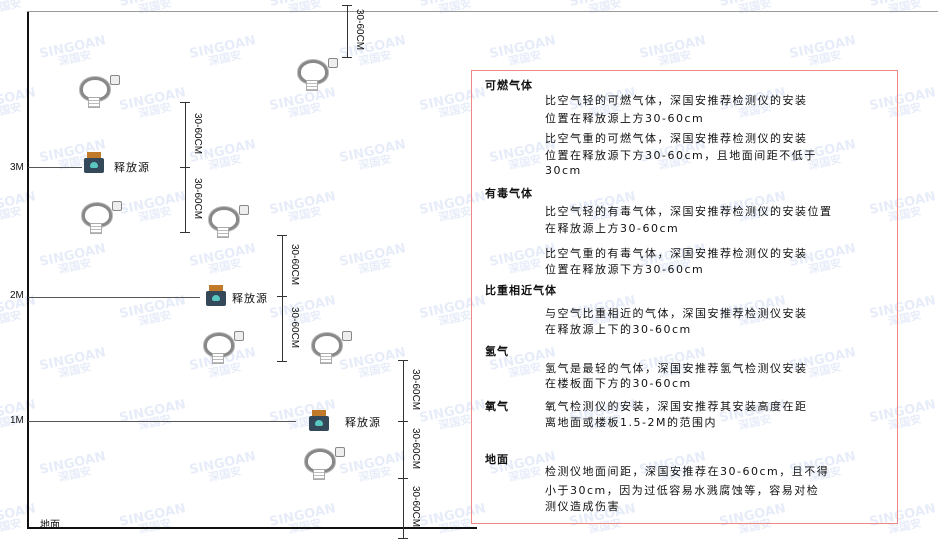 Image resolution: width=938 pixels, height=541 pixels. I want to click on text-line: 在释放源上下的30-60cm, so click(618, 329).